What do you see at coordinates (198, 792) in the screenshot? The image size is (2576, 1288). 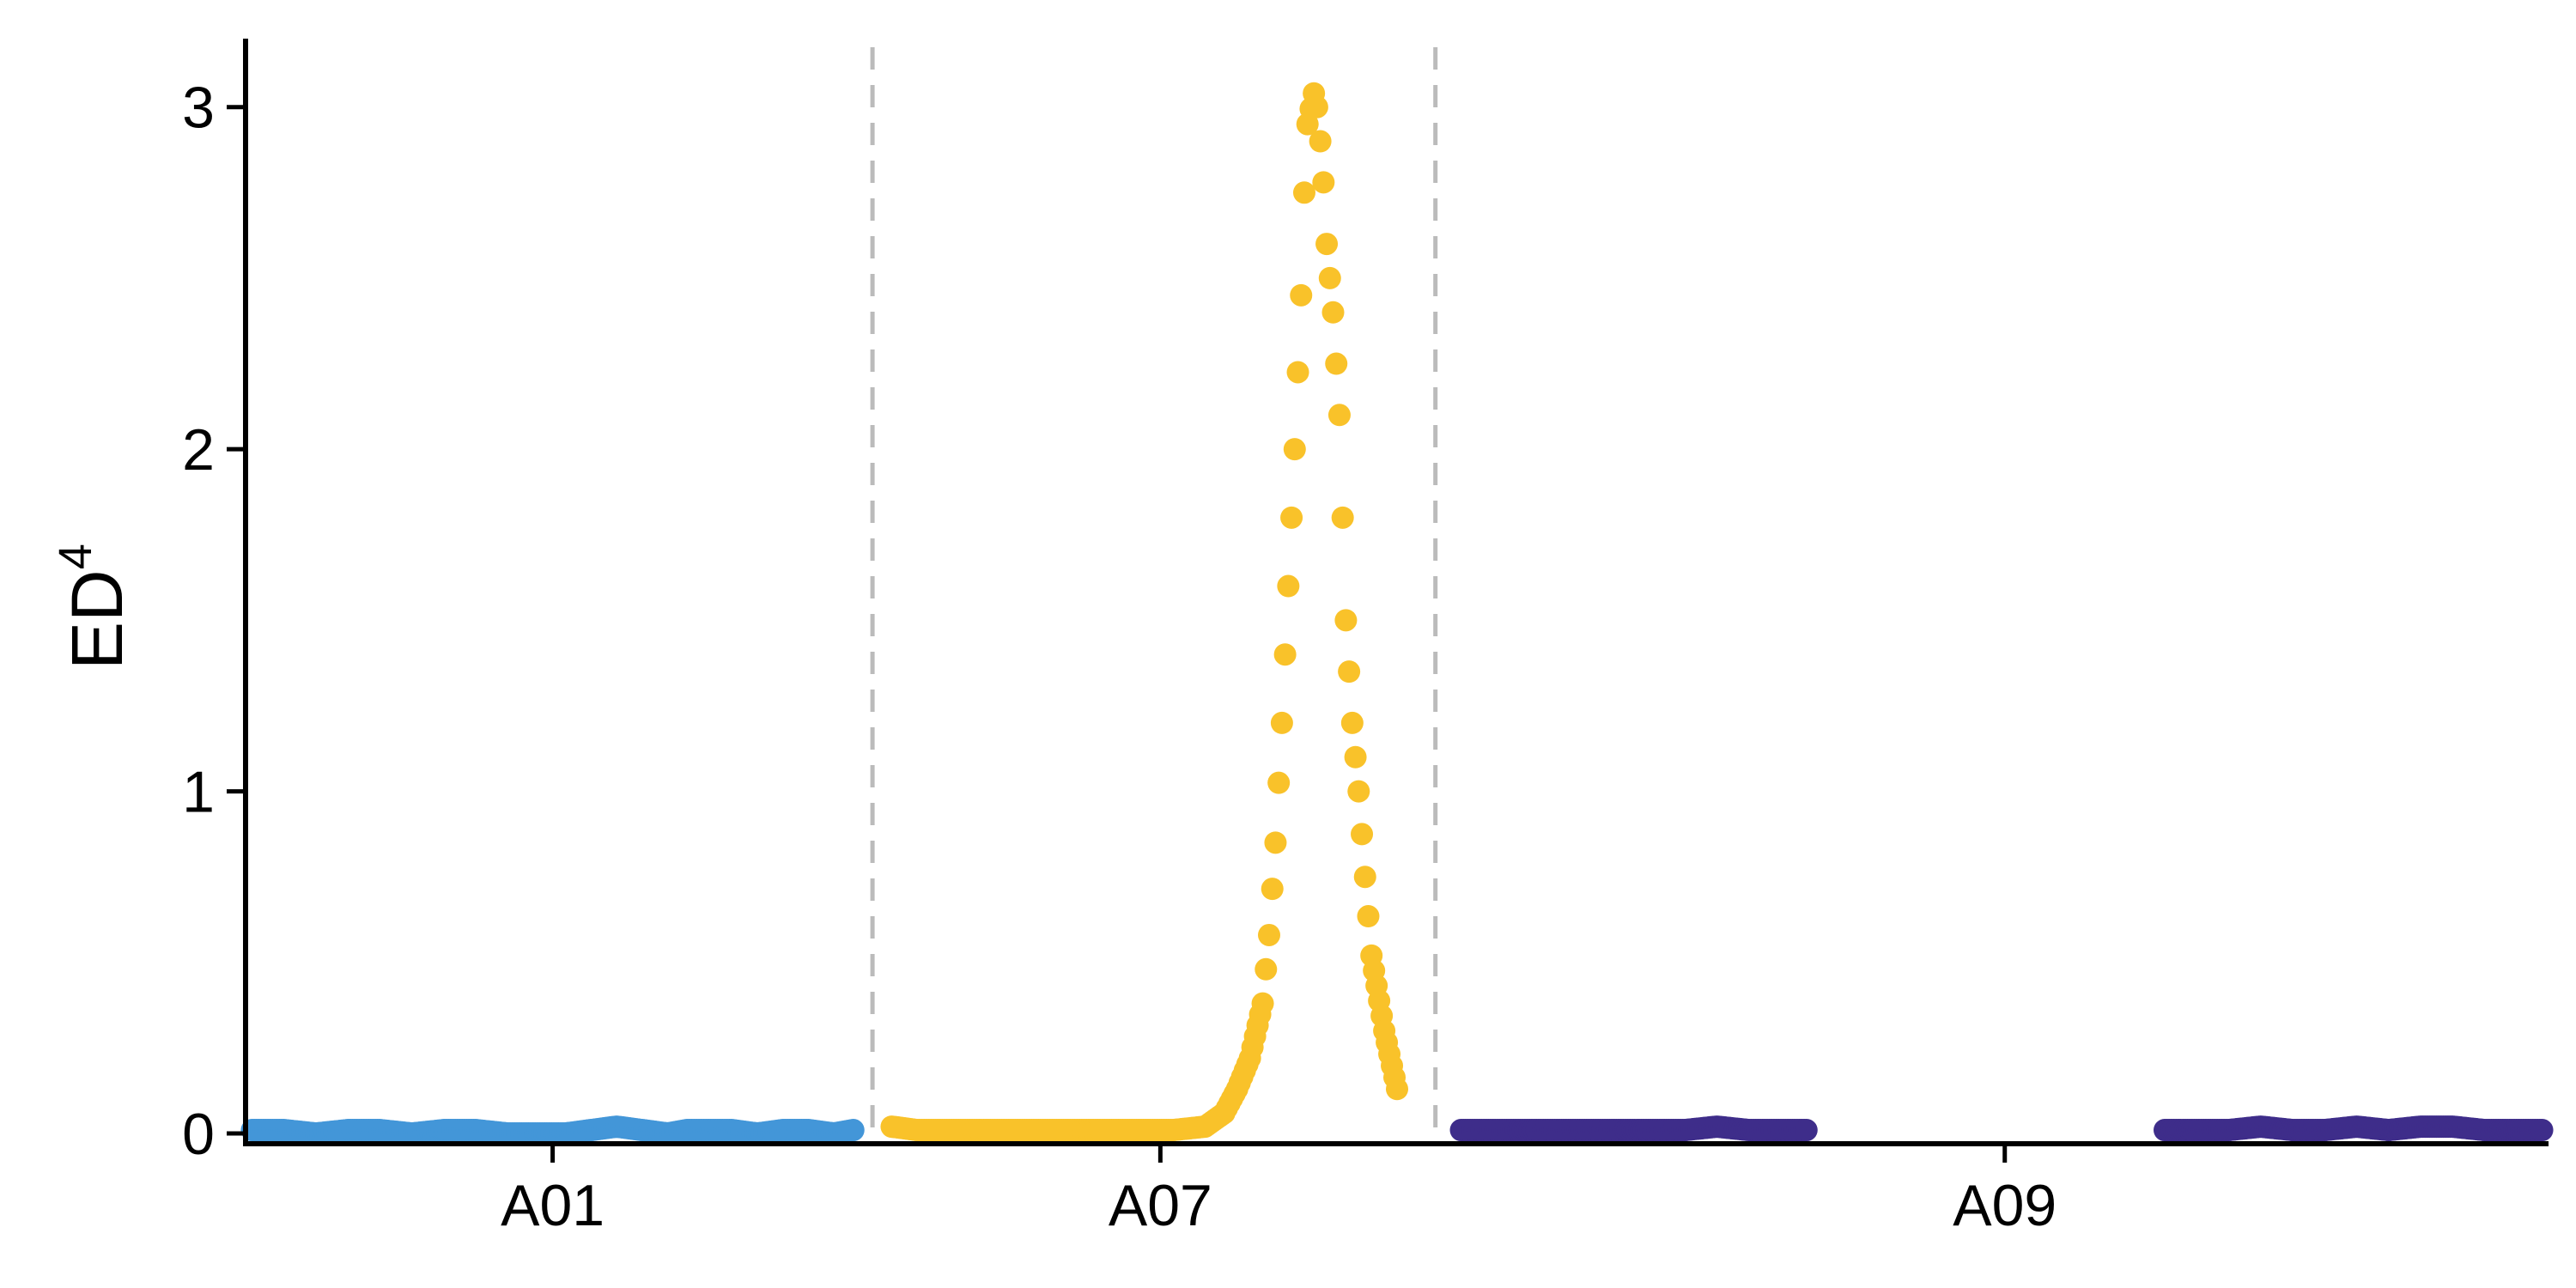 I see `y-tick-label: 1` at bounding box center [198, 792].